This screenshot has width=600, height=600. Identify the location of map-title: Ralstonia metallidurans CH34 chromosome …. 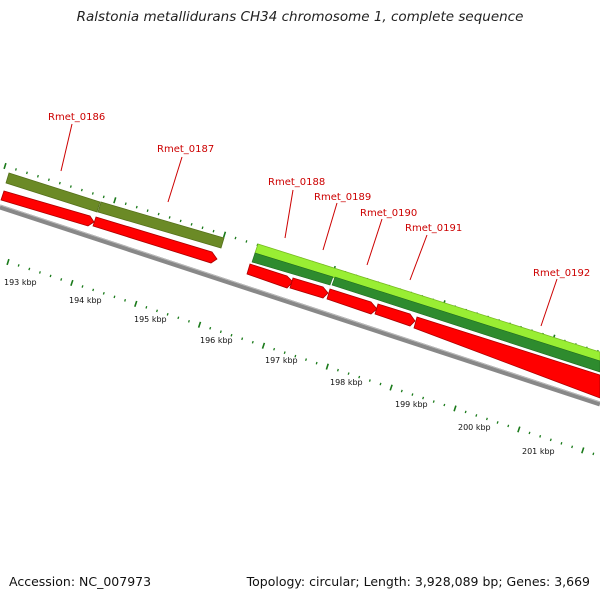
(300, 17).